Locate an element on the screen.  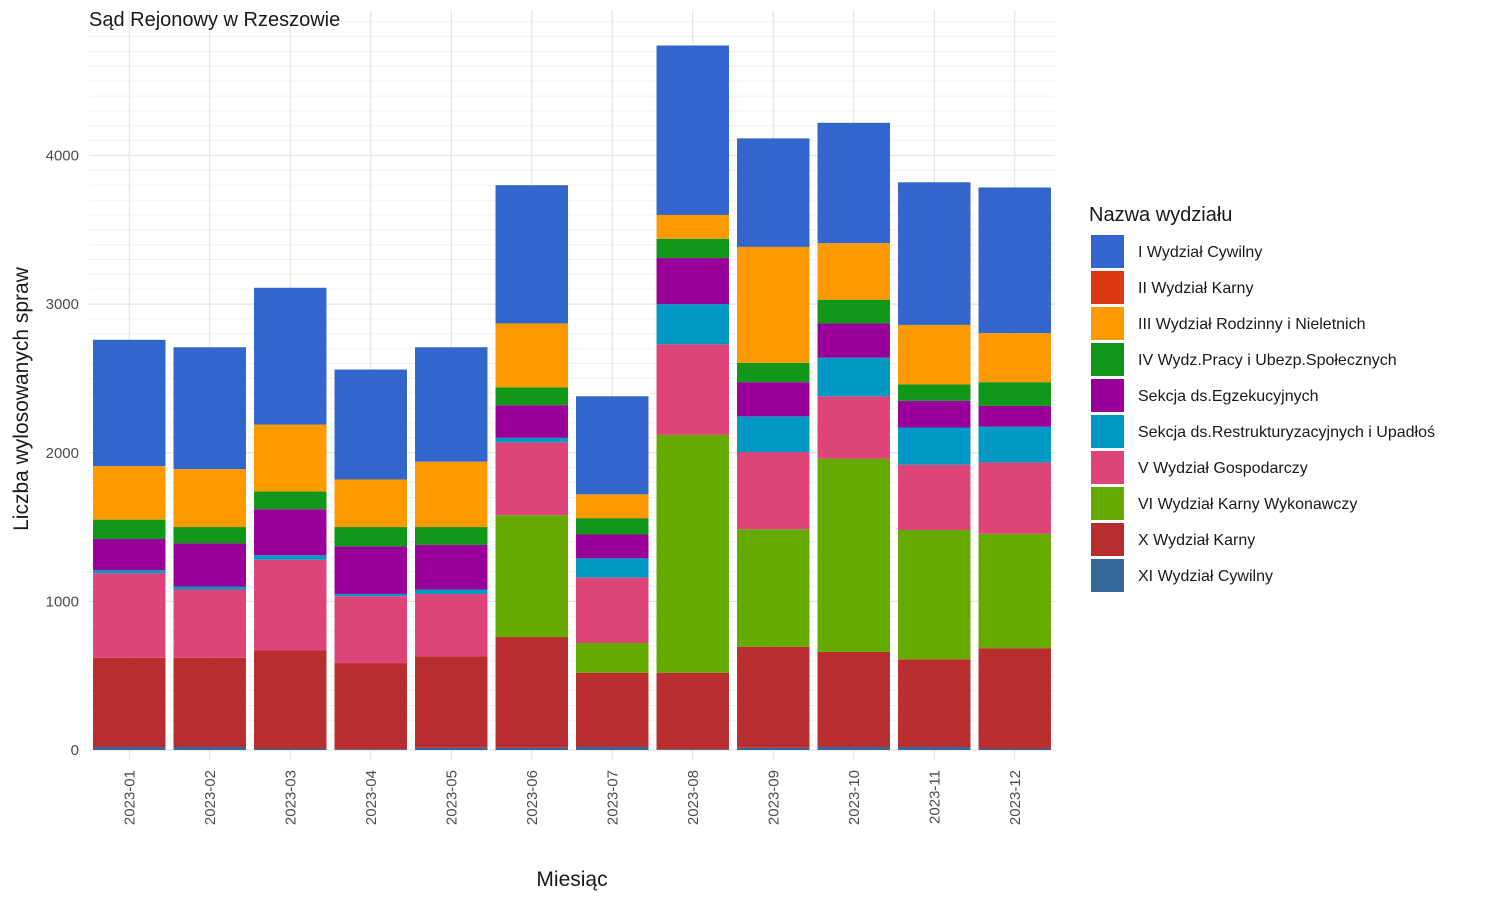
y-tick-labels: 0 1000 2000 3000 4000 is located at coordinates (62, 454).